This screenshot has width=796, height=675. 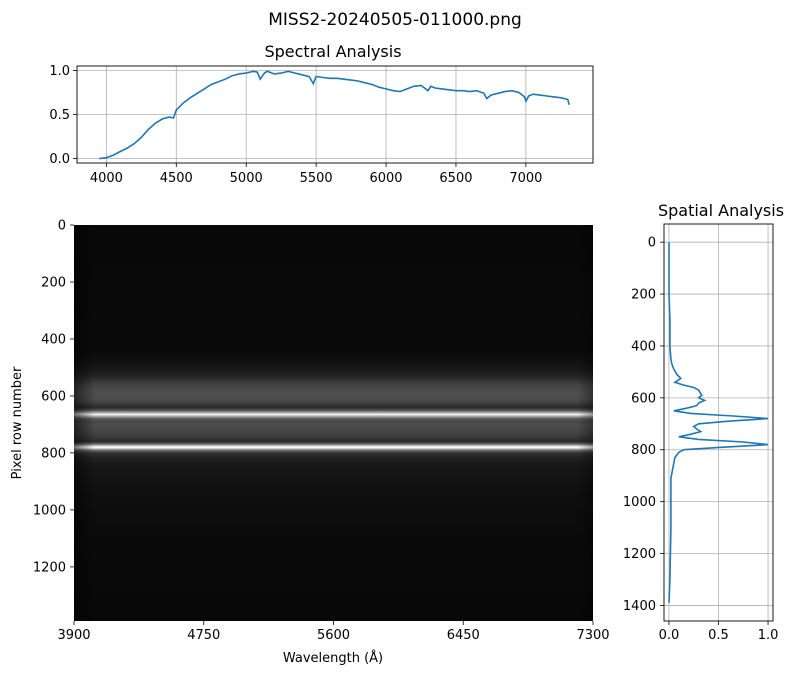 I want to click on spectral-xtick-label: 6000, so click(x=385, y=178).